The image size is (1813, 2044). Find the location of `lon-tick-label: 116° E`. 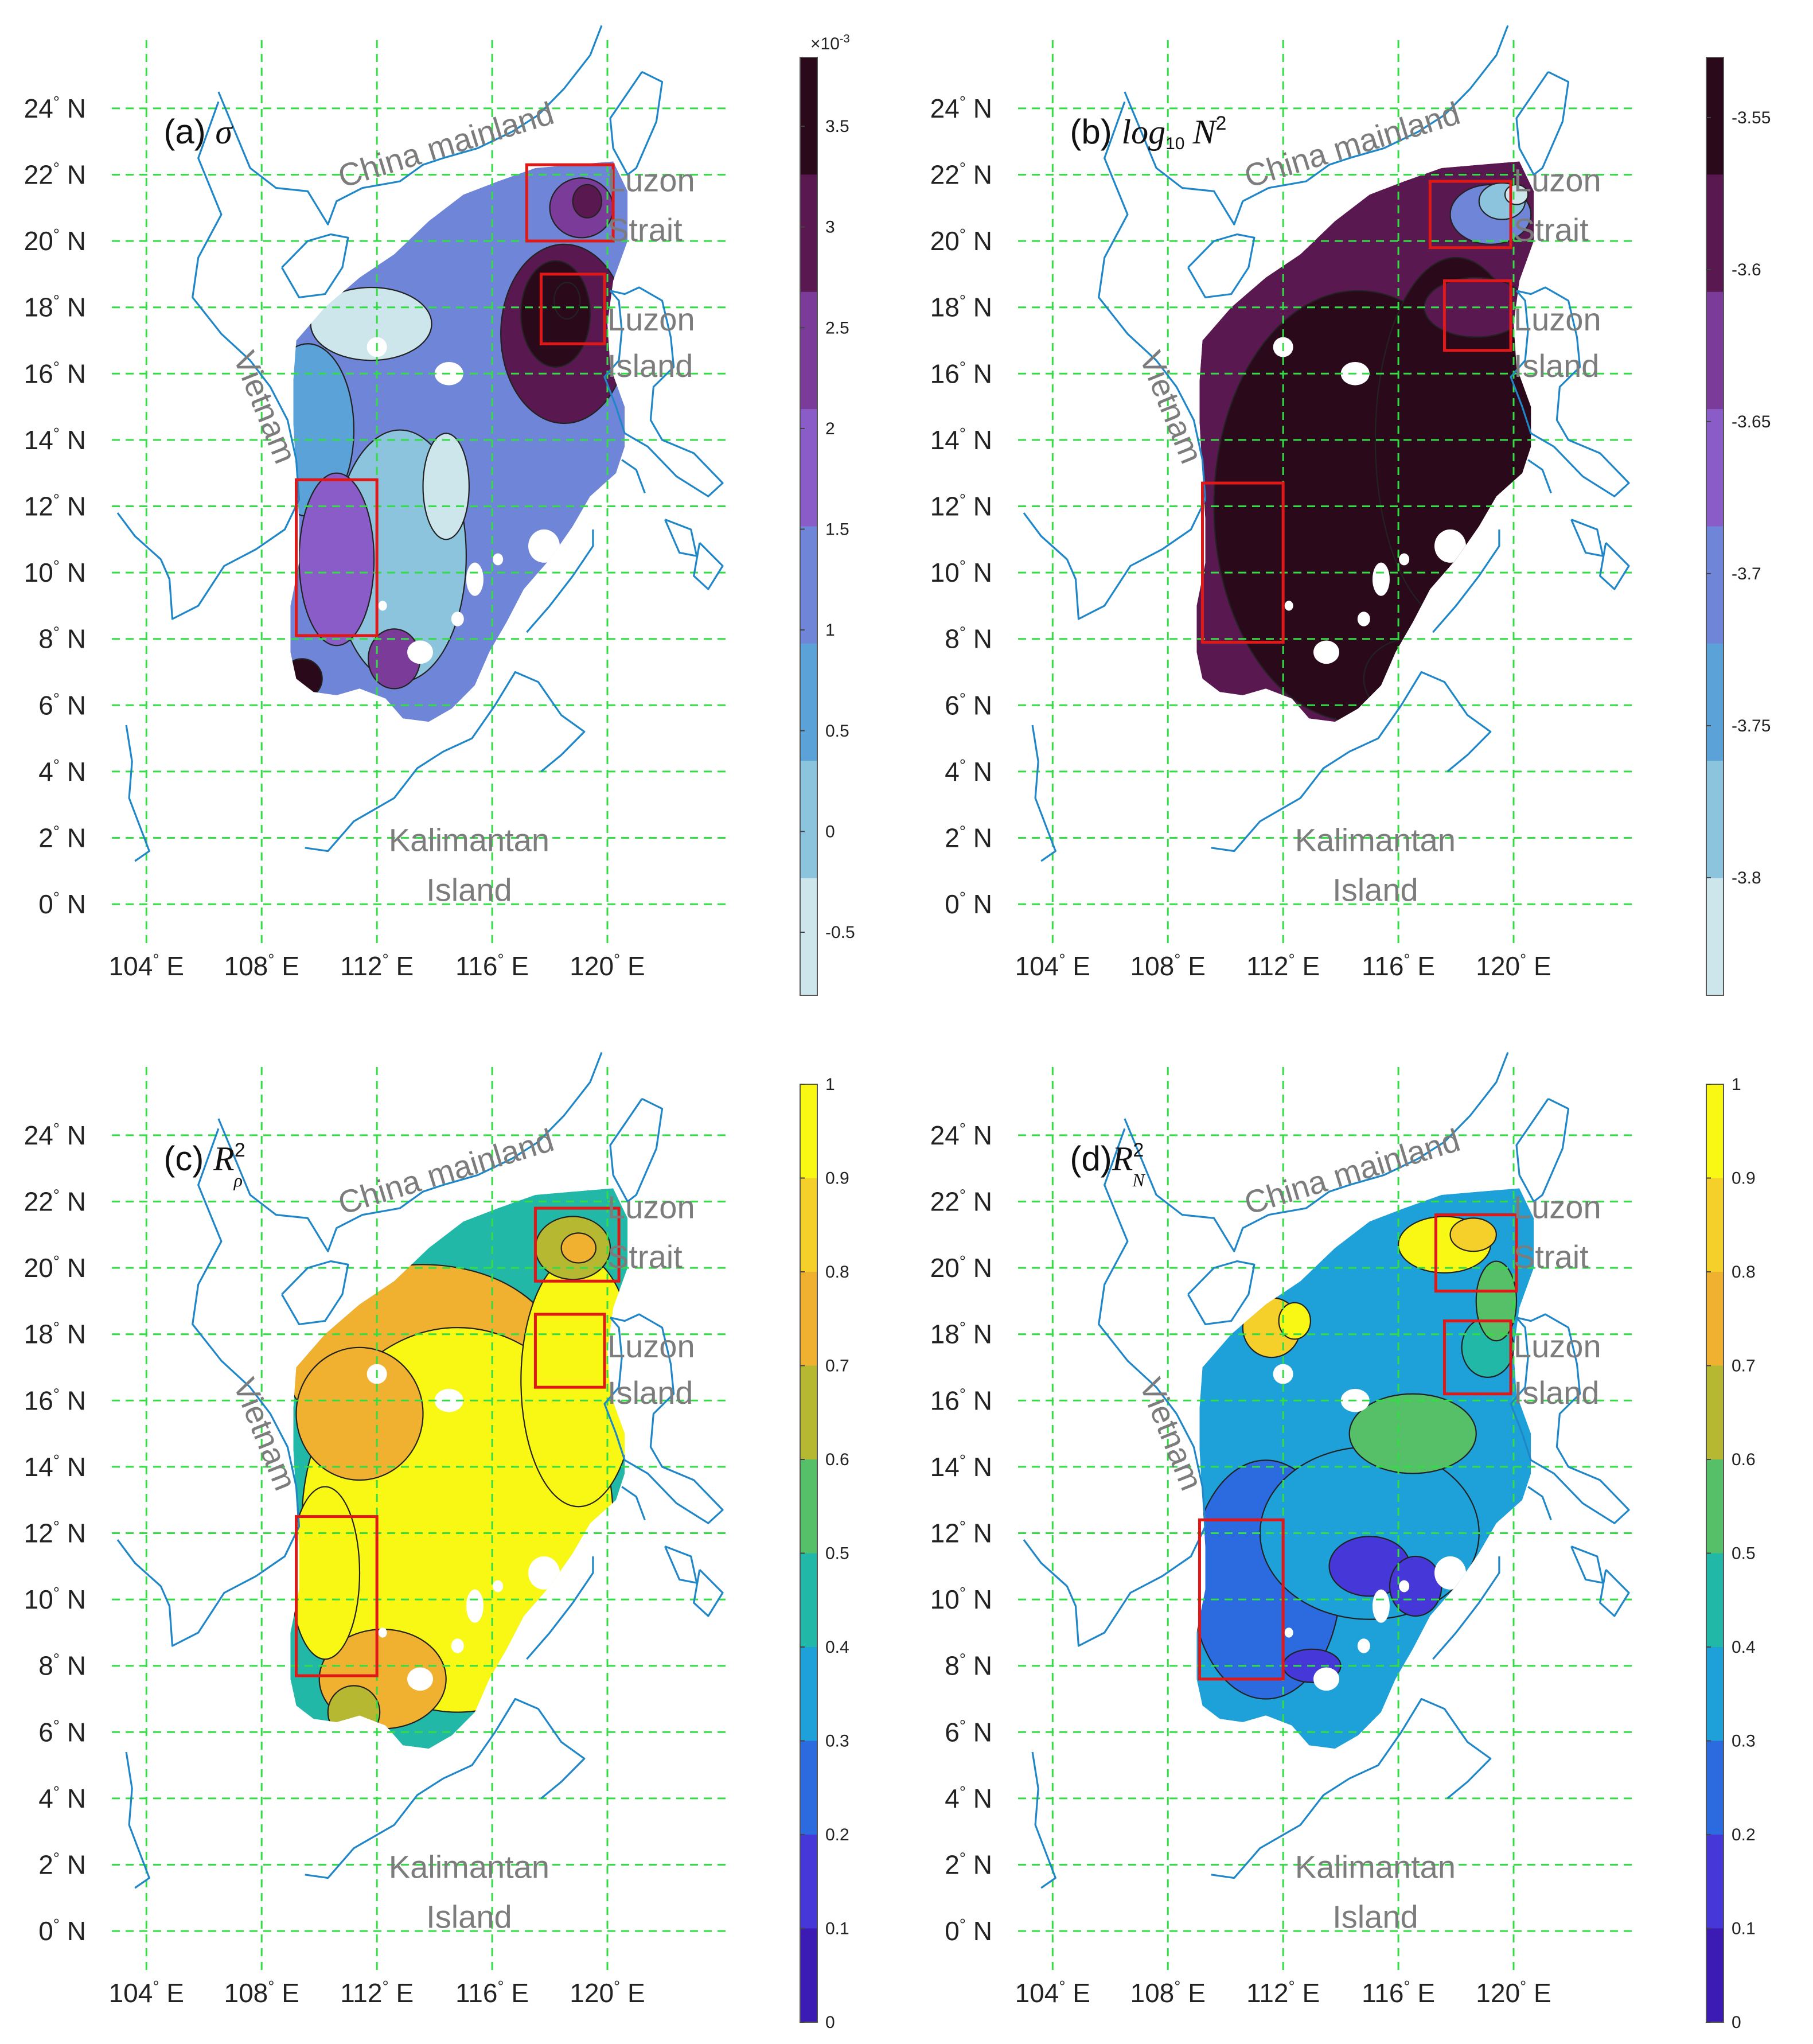

lon-tick-label: 116° E is located at coordinates (492, 1992).